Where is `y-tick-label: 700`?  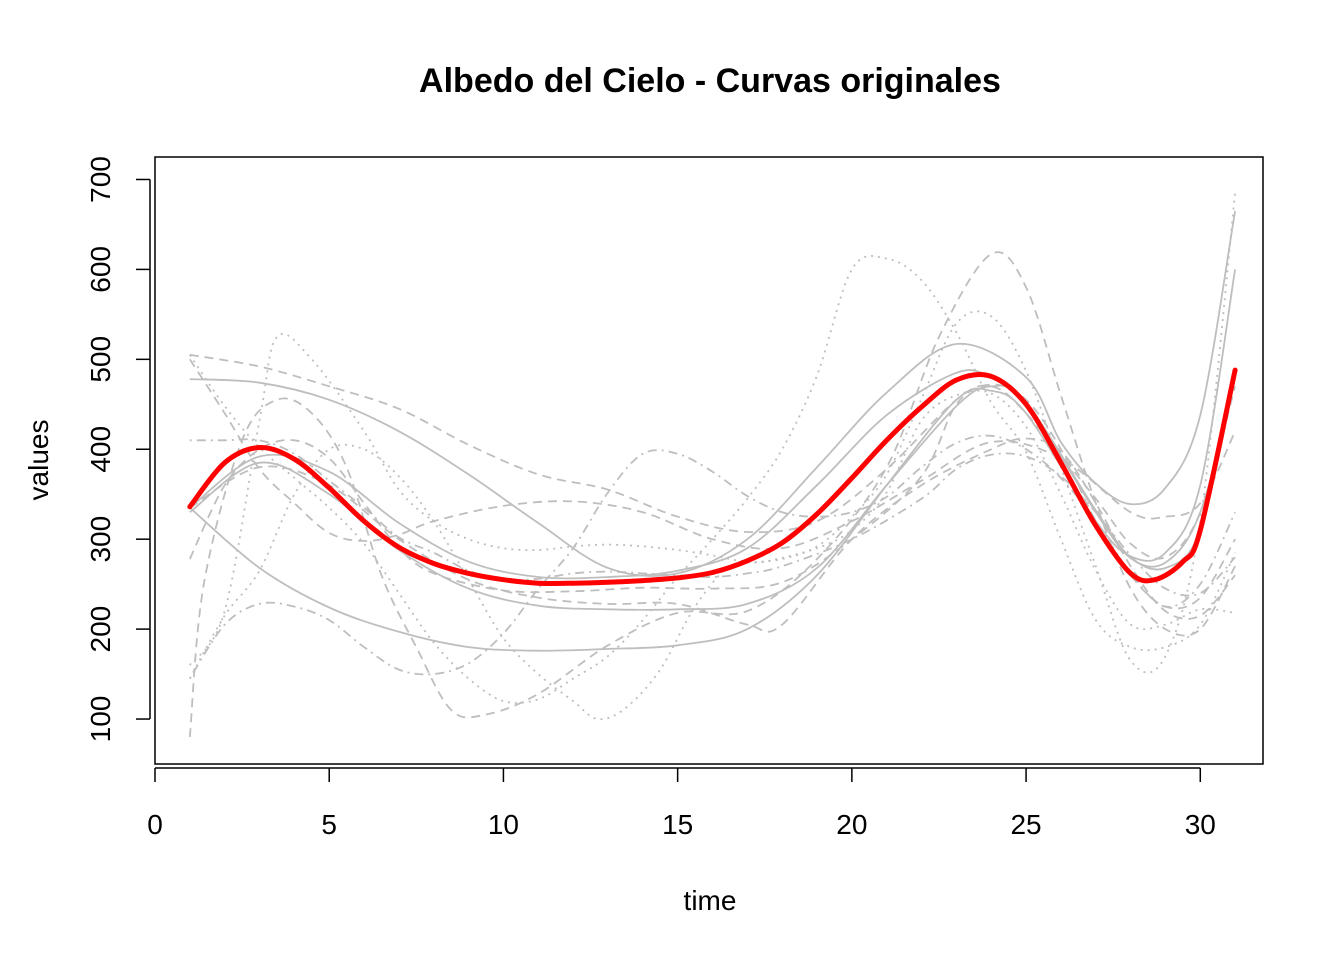 y-tick-label: 700 is located at coordinates (100, 179).